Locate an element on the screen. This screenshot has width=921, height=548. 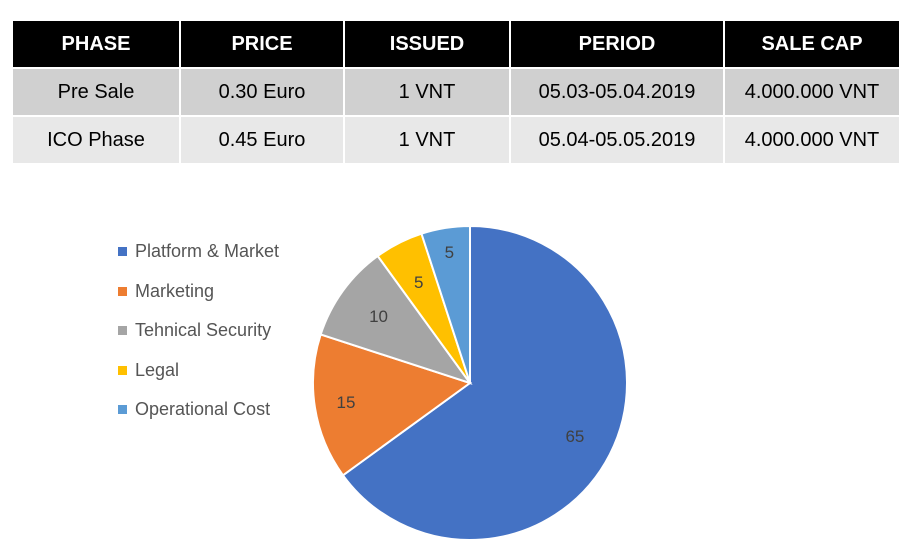
legend-label: Operational Cost is located at coordinates (203, 409).